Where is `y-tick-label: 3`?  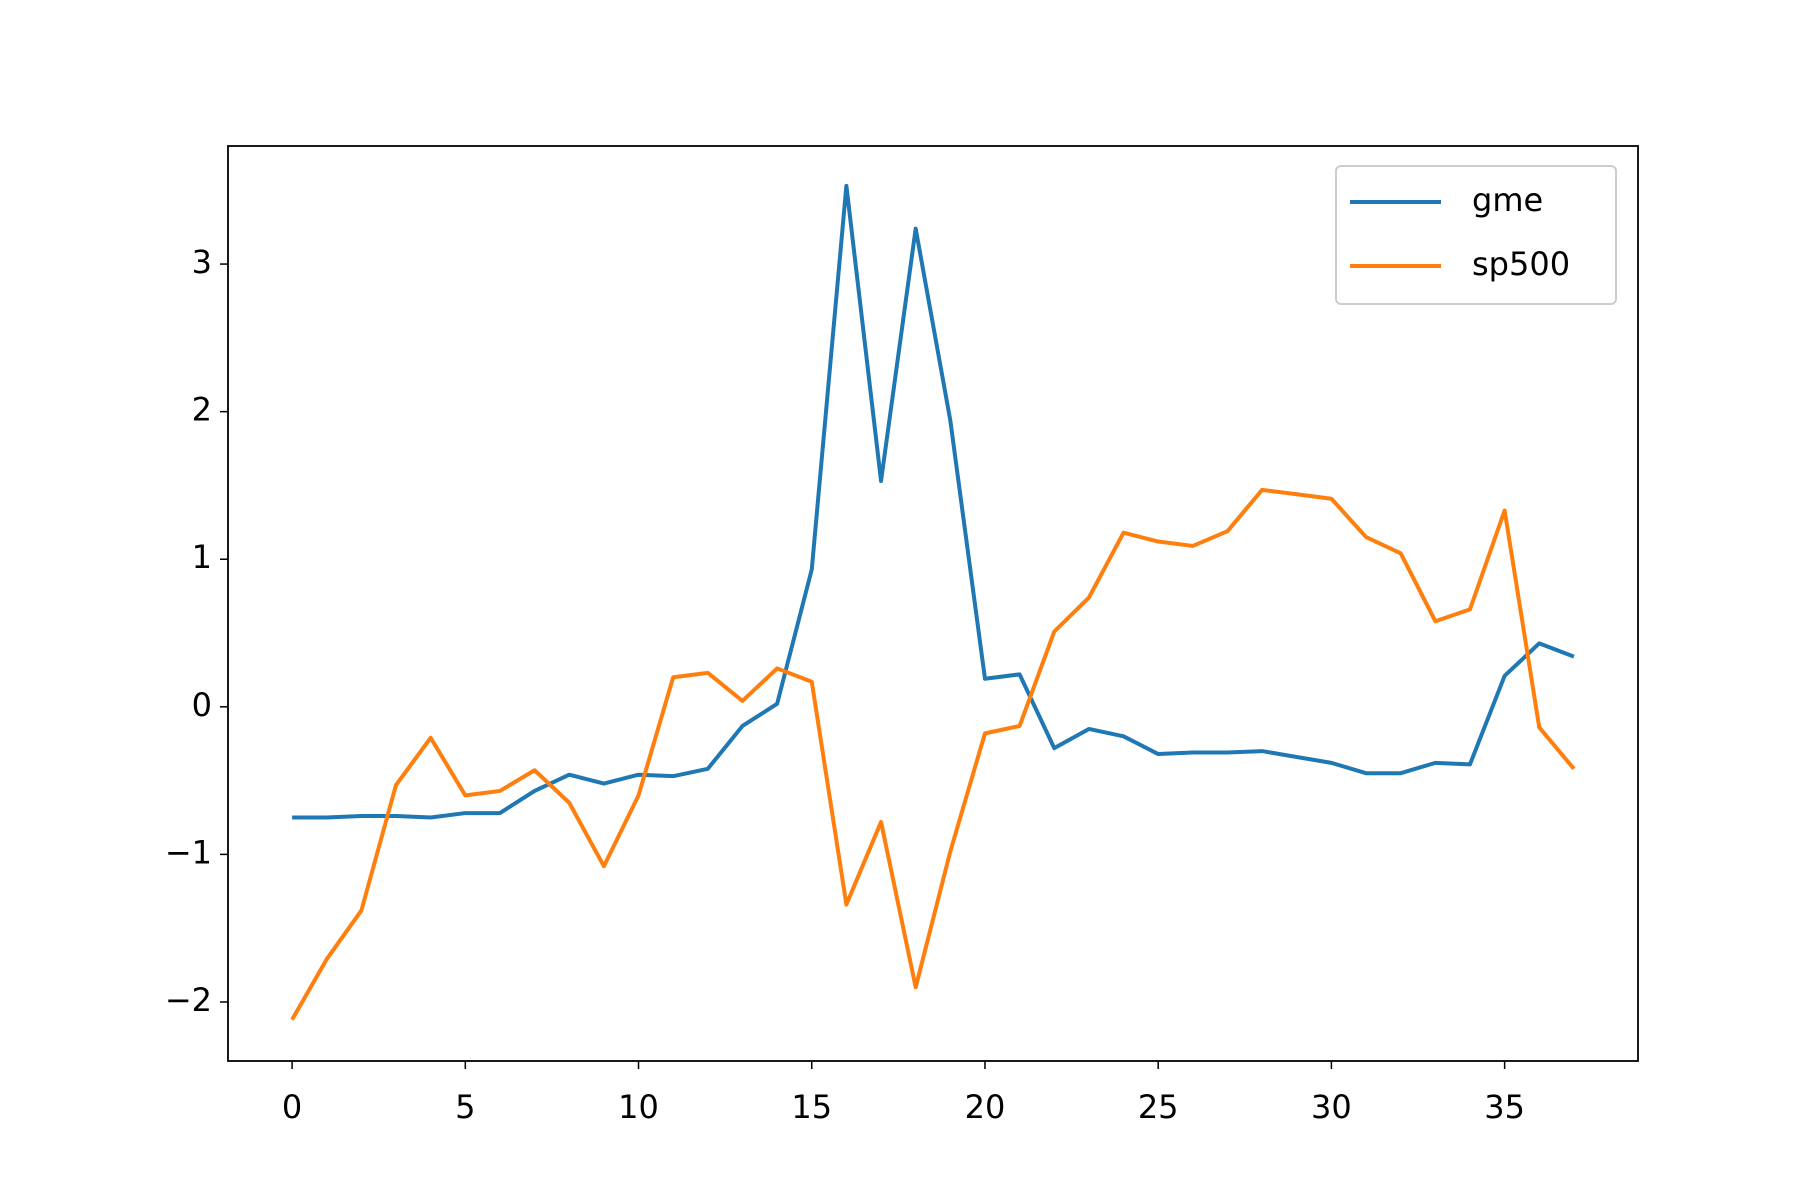
y-tick-label: 3 is located at coordinates (202, 262).